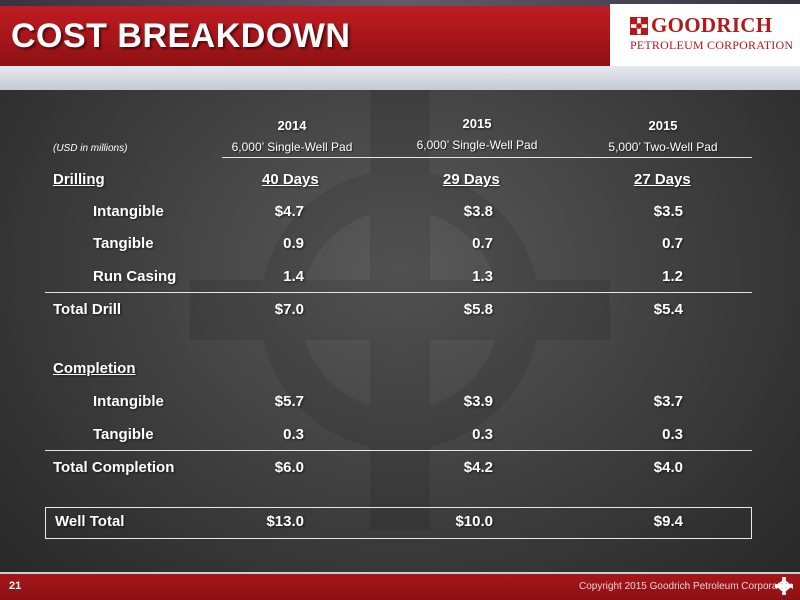  I want to click on total-completion-col2: $4.2, so click(478, 467).